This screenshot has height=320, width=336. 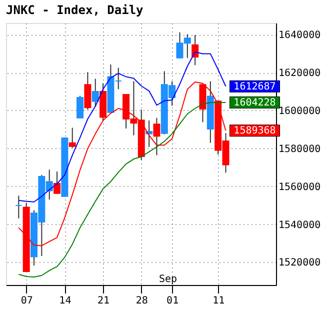 What do you see at coordinates (299, 36) in the screenshot?
I see `y-tick-label: 1640000` at bounding box center [299, 36].